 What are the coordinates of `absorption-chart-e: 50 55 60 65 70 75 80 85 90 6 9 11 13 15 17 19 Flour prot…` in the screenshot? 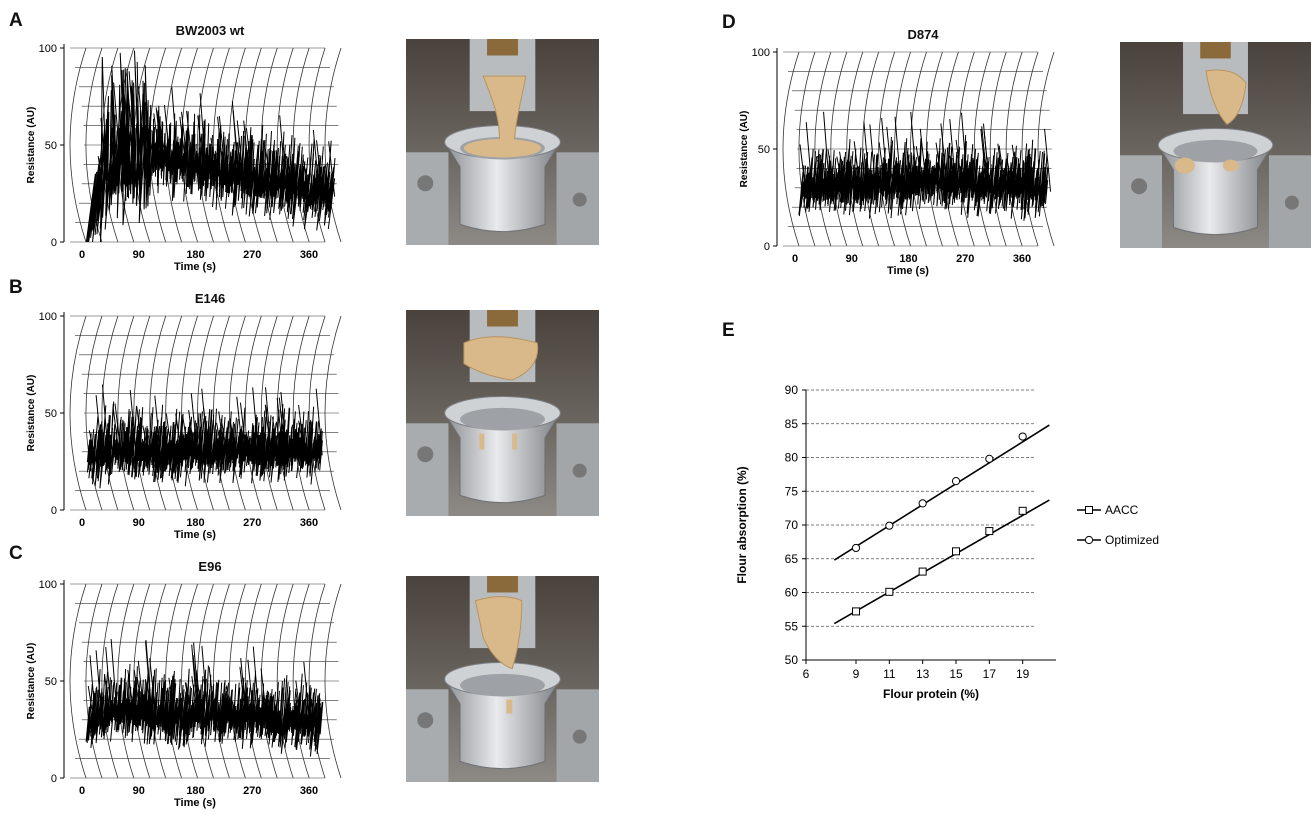 It's located at (957, 540).